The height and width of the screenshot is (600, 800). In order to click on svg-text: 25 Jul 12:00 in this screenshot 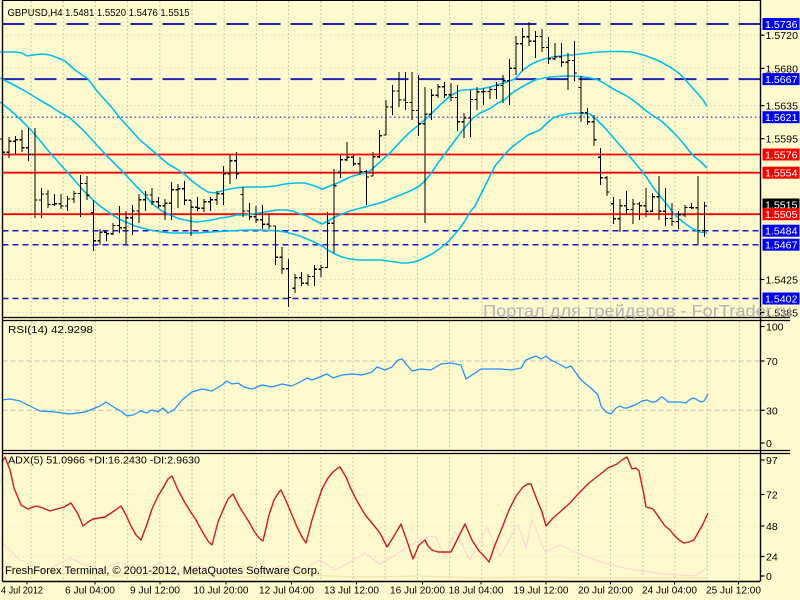, I will do `click(733, 591)`.